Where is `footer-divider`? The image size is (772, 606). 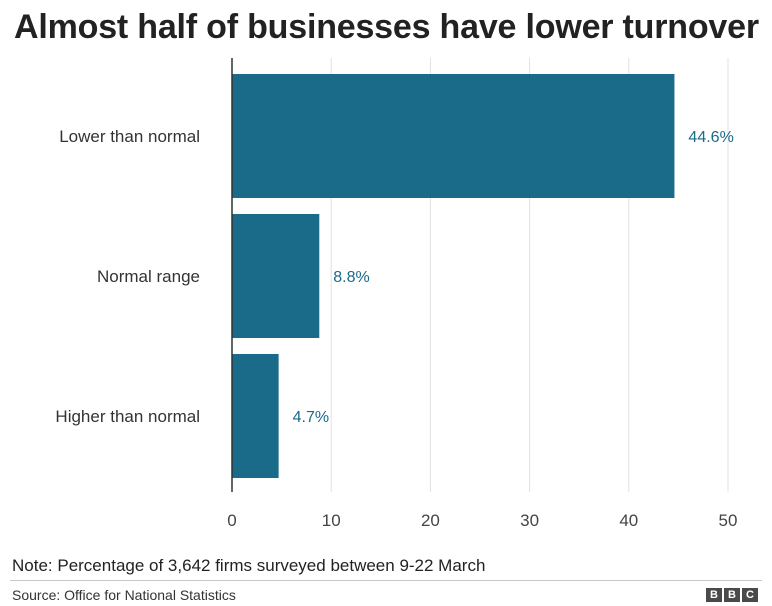
footer-divider is located at coordinates (386, 580).